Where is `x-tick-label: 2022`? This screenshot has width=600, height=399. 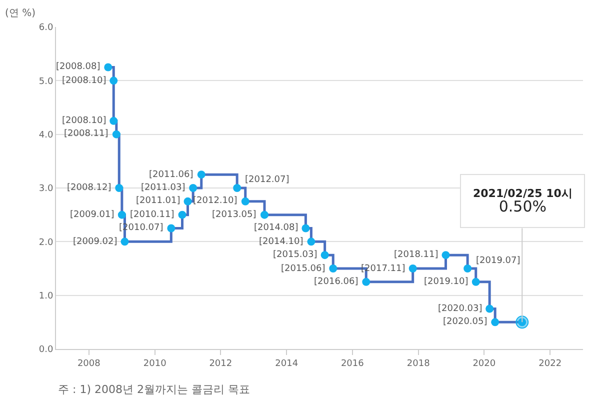
x-tick-label: 2022 is located at coordinates (550, 363).